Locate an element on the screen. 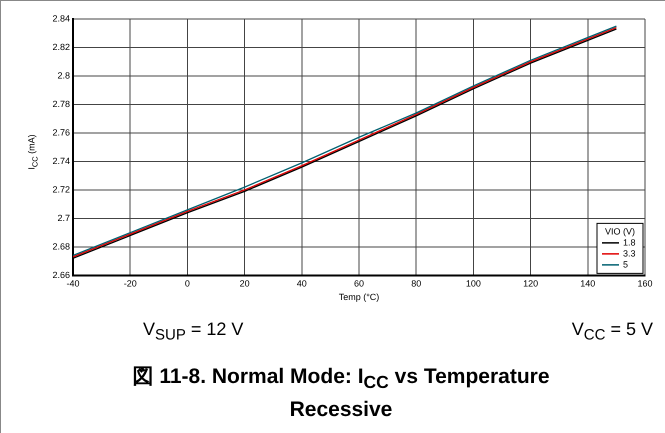 The image size is (665, 433). y-tick-label: 2.84 is located at coordinates (61, 18).